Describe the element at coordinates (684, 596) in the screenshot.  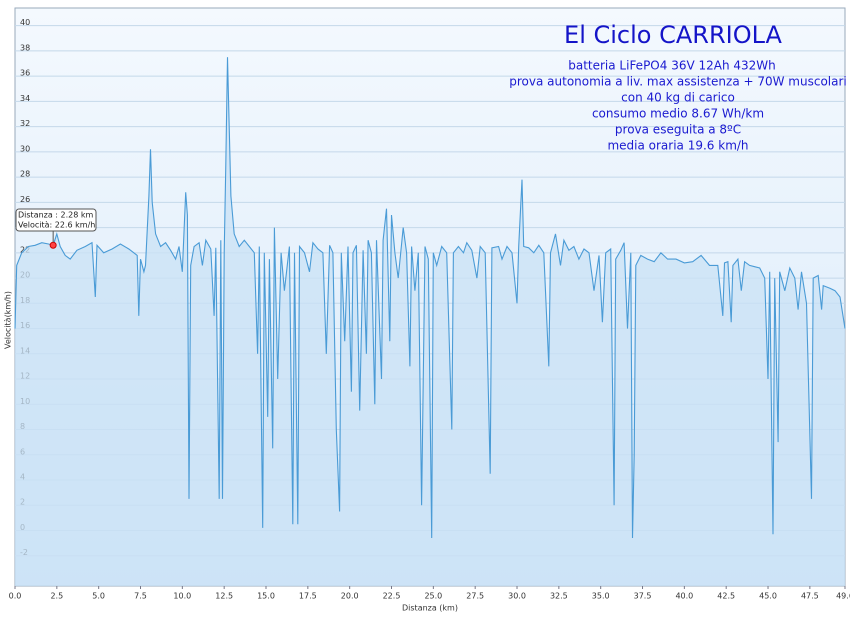
I see `x-tick-label: 40.0` at that location.